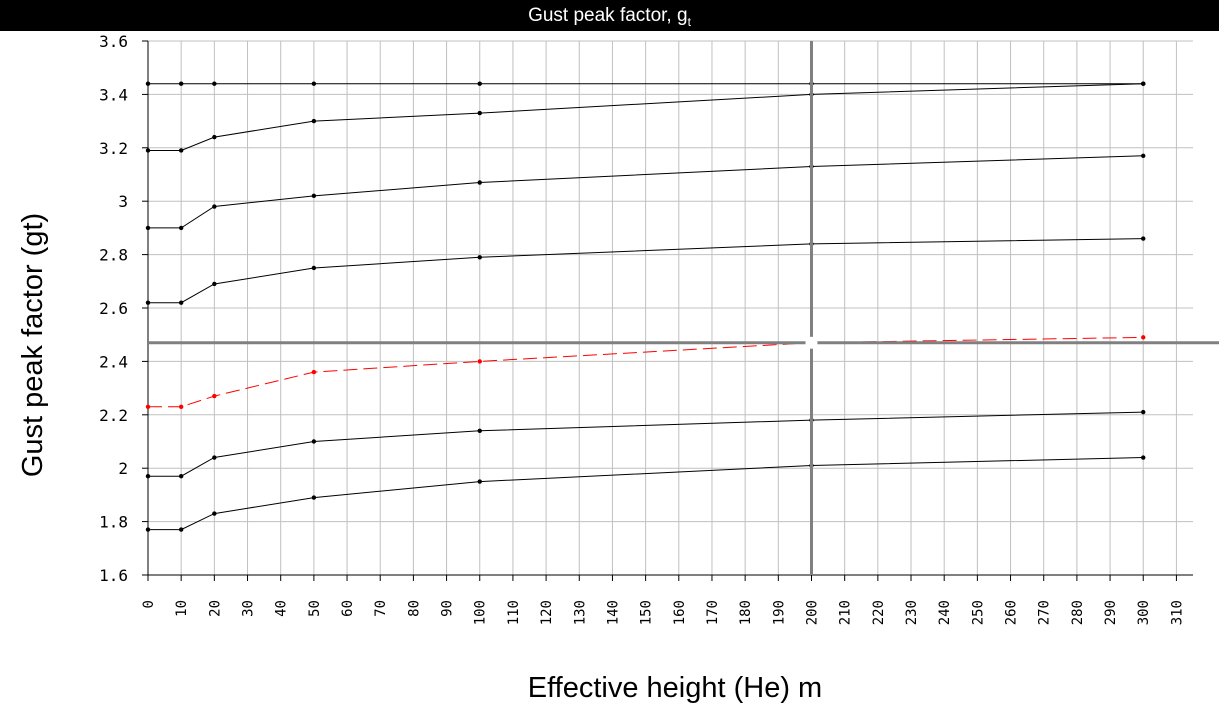 Image resolution: width=1219 pixels, height=714 pixels. I want to click on x-tick-label: 110, so click(514, 612).